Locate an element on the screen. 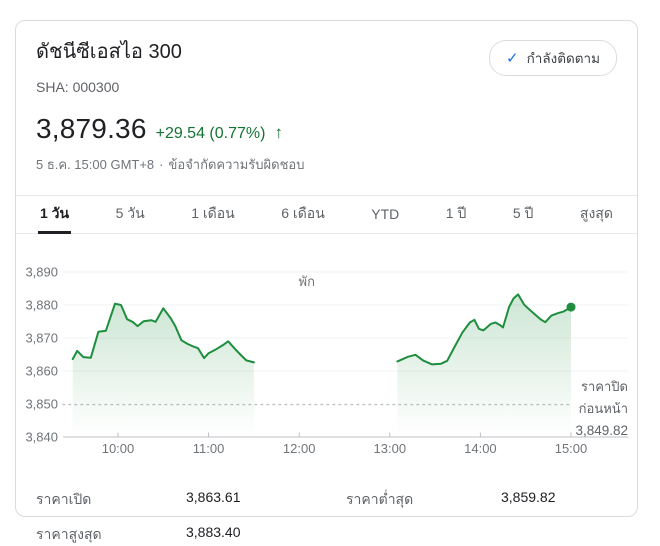 The height and width of the screenshot is (546, 660). x-axis-label: 12:00 is located at coordinates (299, 448).